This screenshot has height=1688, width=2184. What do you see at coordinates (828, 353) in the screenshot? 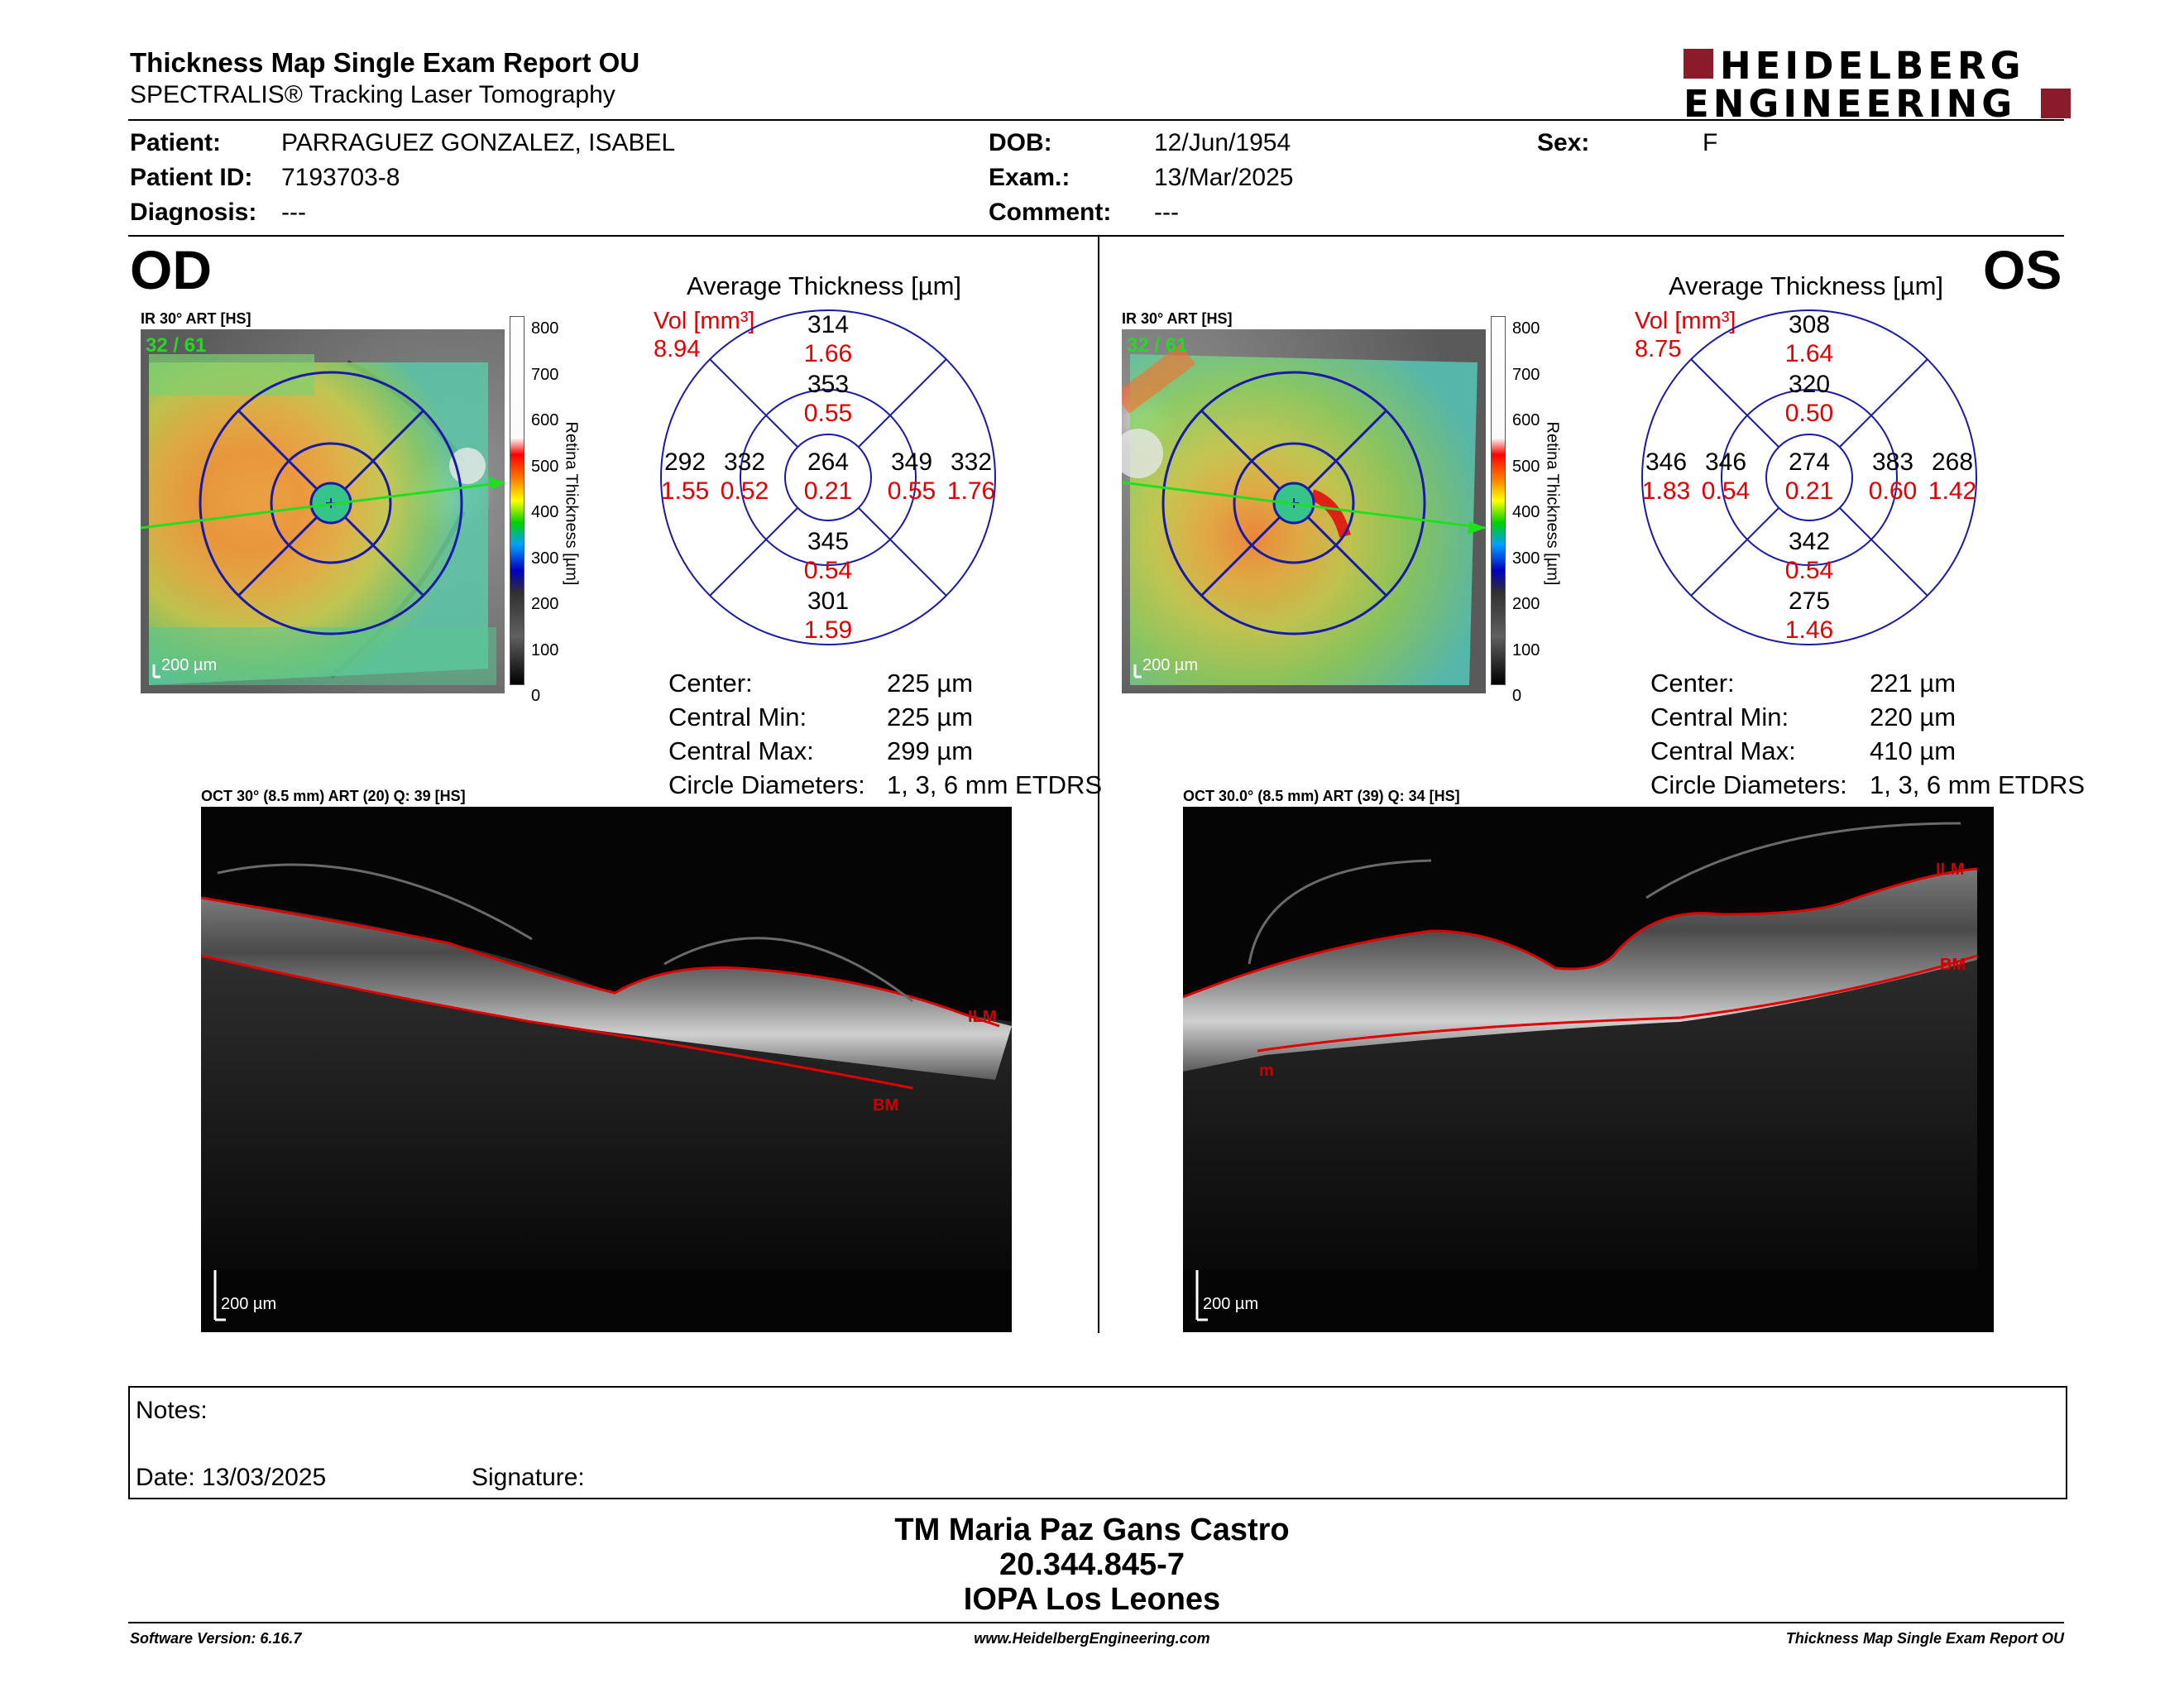
I see `od-outer-top-vol: 1.66` at bounding box center [828, 353].